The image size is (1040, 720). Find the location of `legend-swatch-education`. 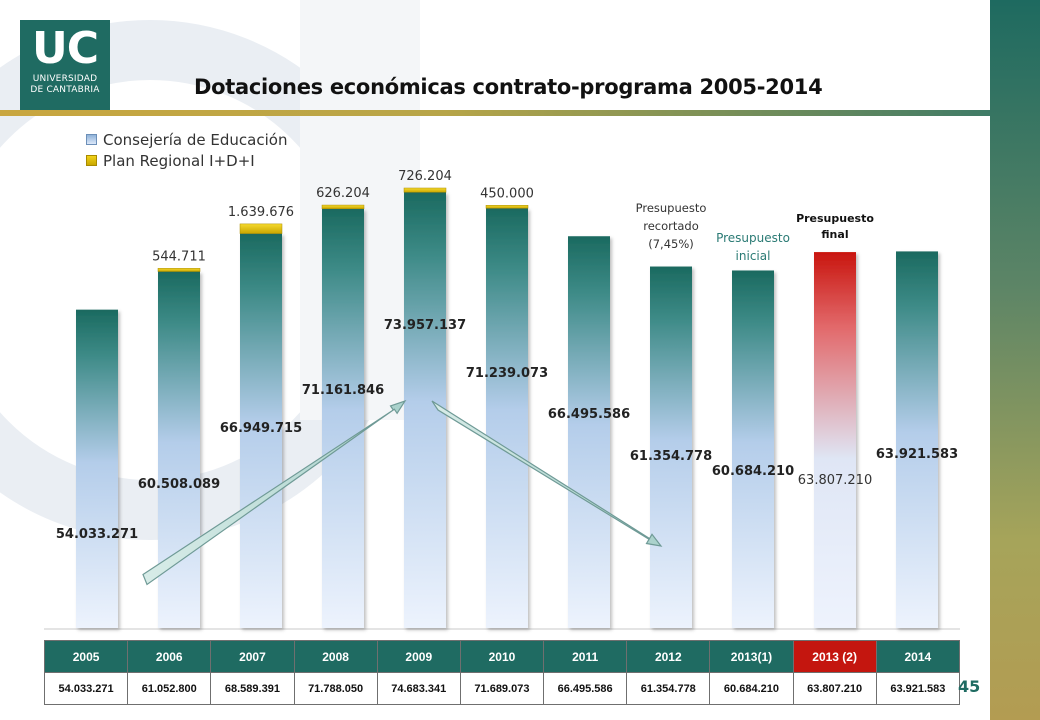

legend-swatch-education is located at coordinates (91, 139).